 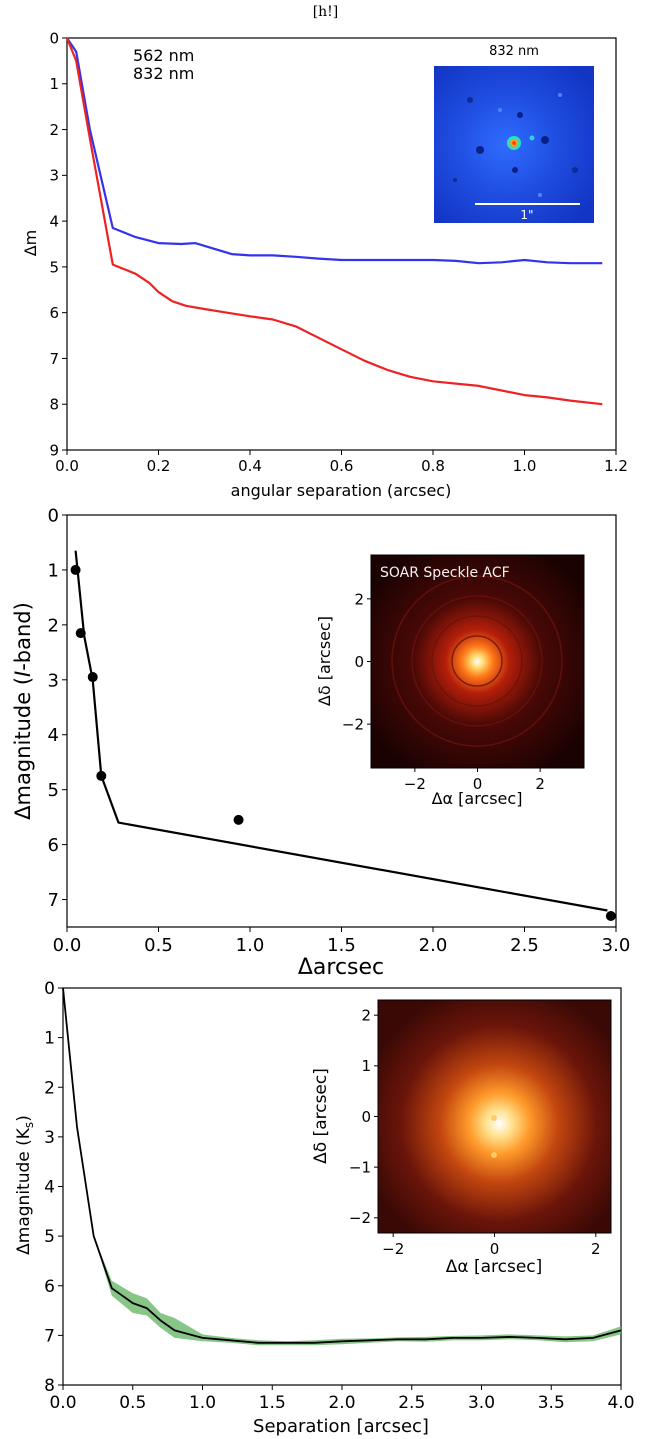 I want to click on x-tick-label: 0.6, so click(x=342, y=466).